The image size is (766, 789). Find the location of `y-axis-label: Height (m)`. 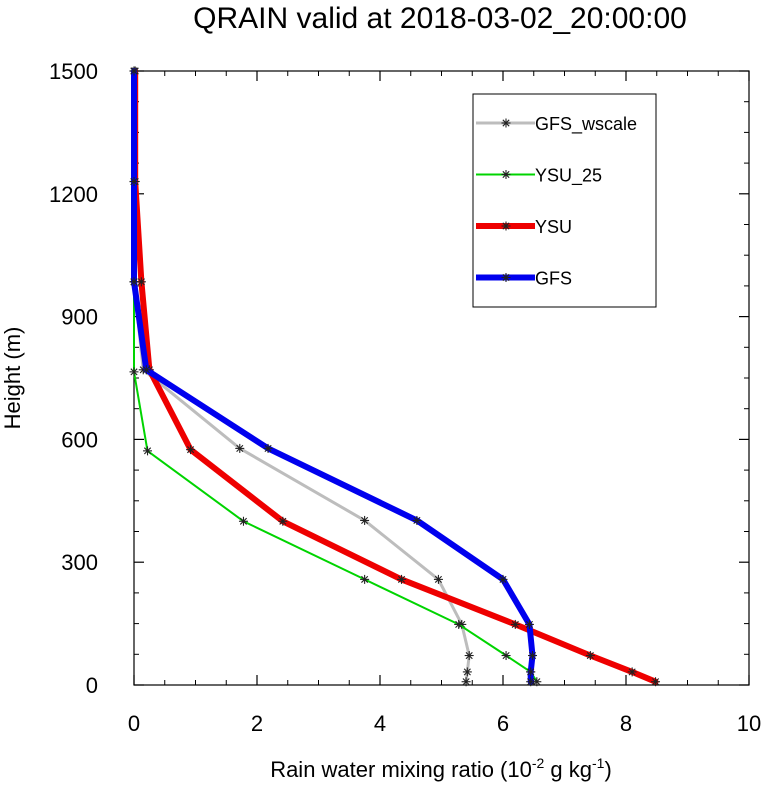

y-axis-label: Height (m) is located at coordinates (12, 378).